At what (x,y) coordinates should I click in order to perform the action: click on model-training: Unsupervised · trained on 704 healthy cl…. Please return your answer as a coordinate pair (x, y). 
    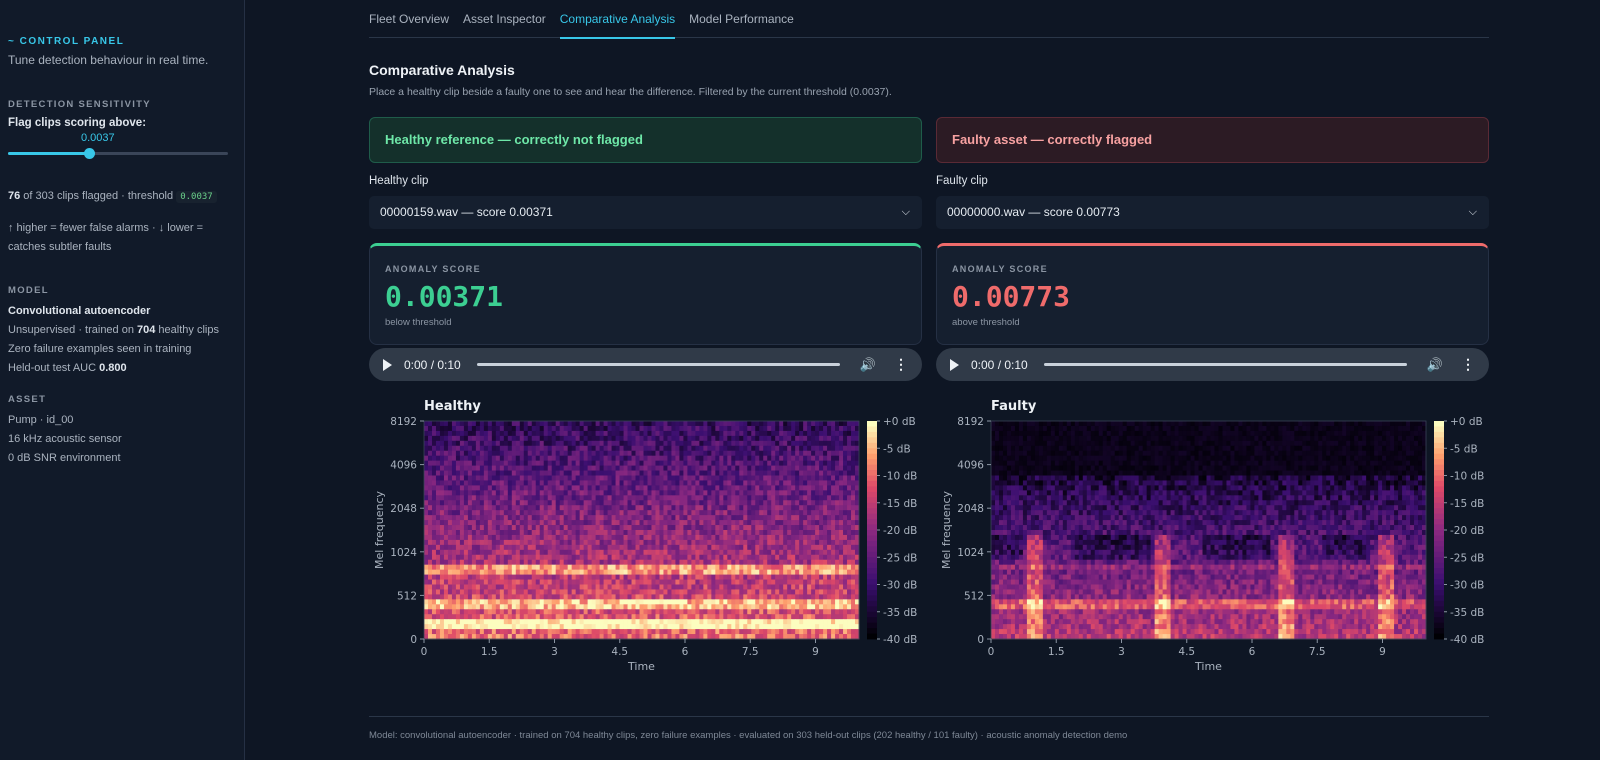
    Looking at the image, I should click on (122, 330).